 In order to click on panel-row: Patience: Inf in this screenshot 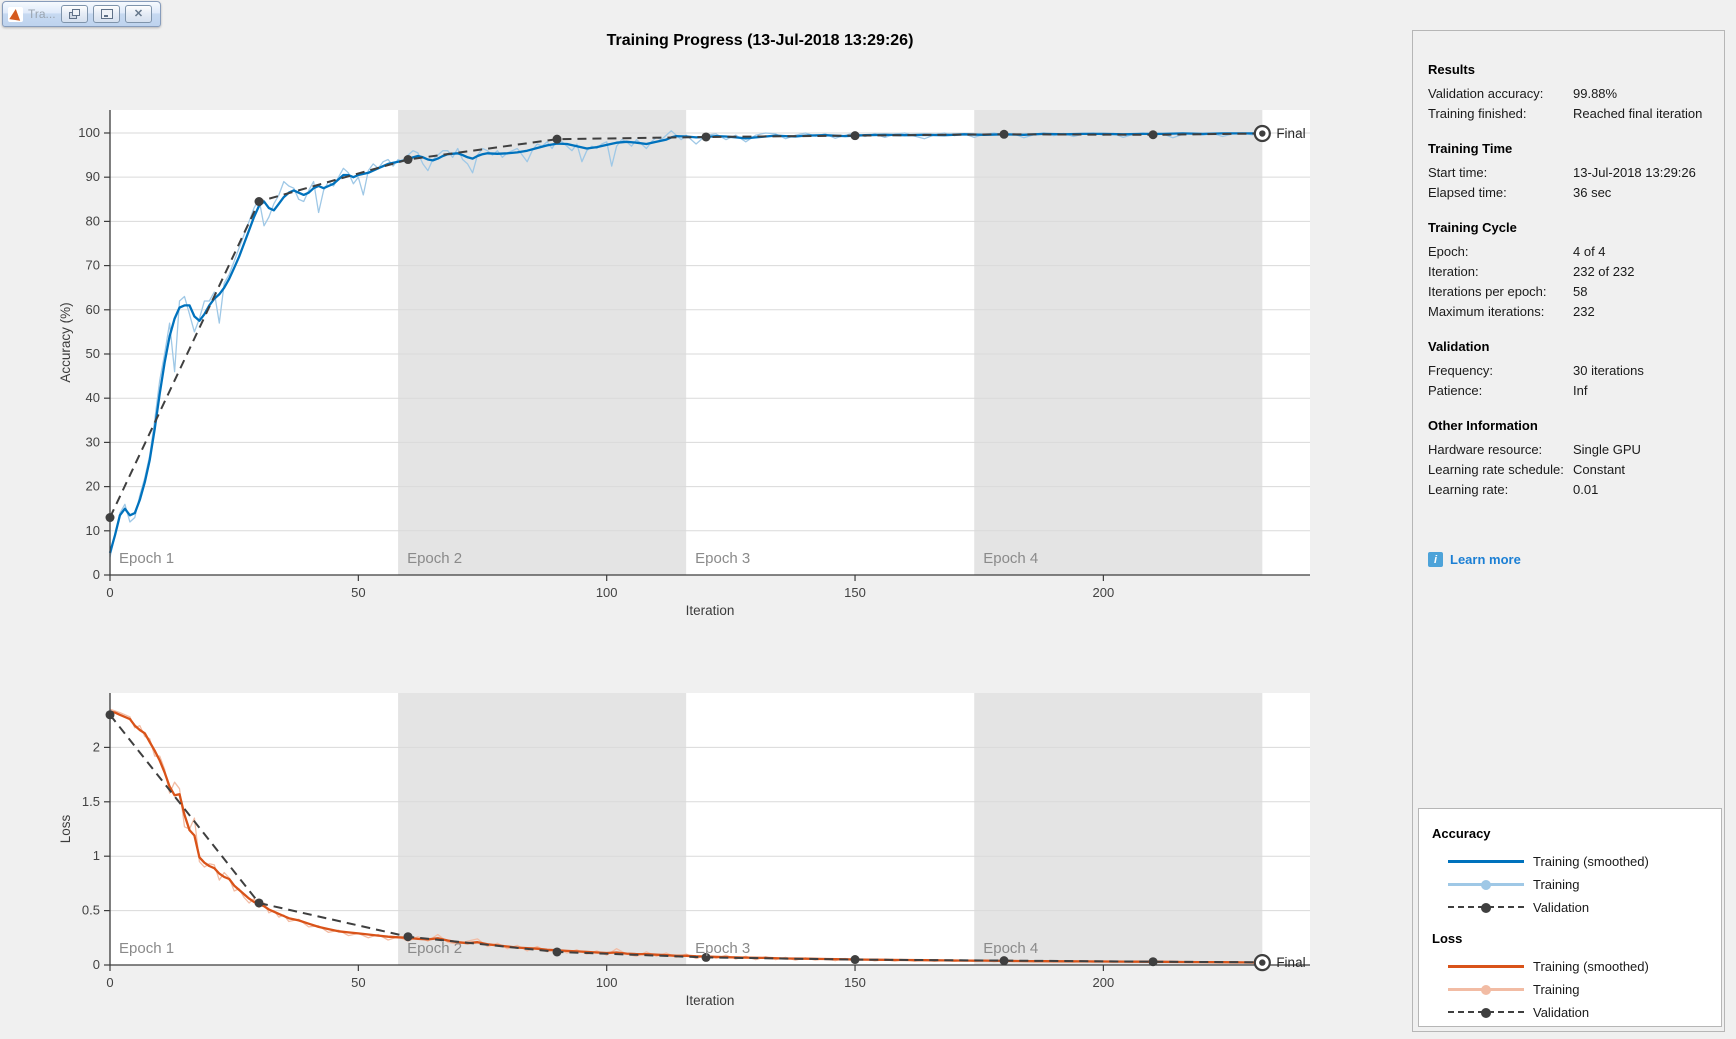, I will do `click(1508, 390)`.